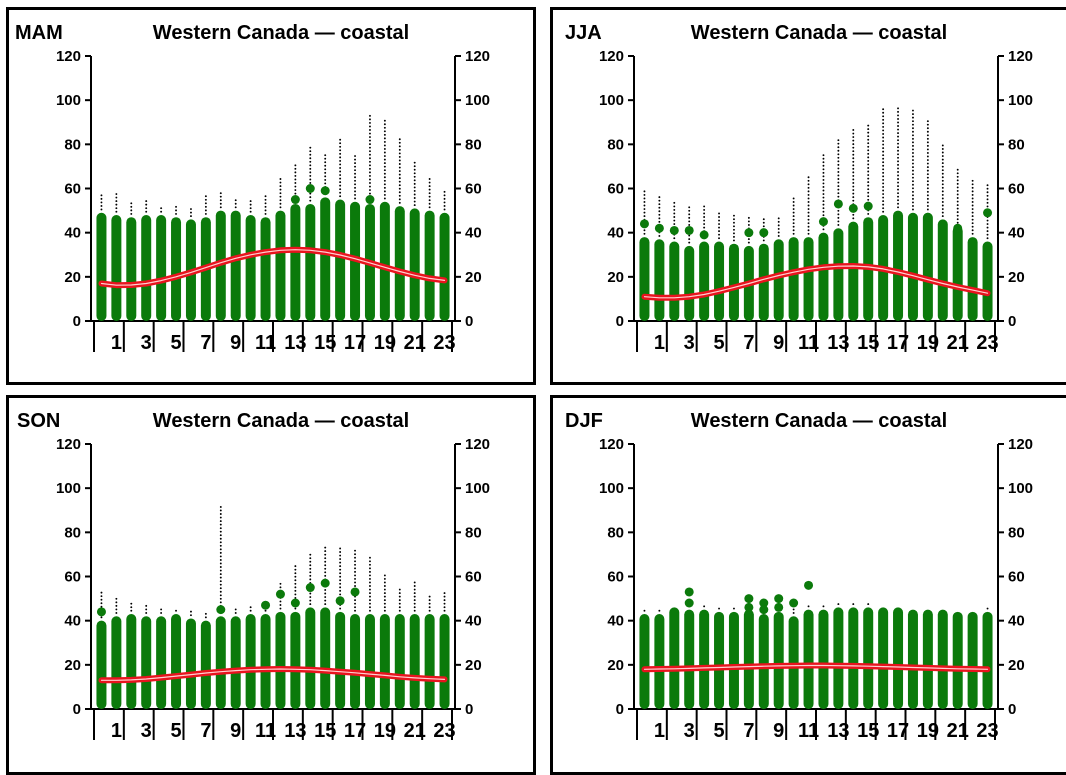 The image size is (1066, 775). Describe the element at coordinates (72, 577) in the screenshot. I see `y-tick-label-left: 60` at that location.